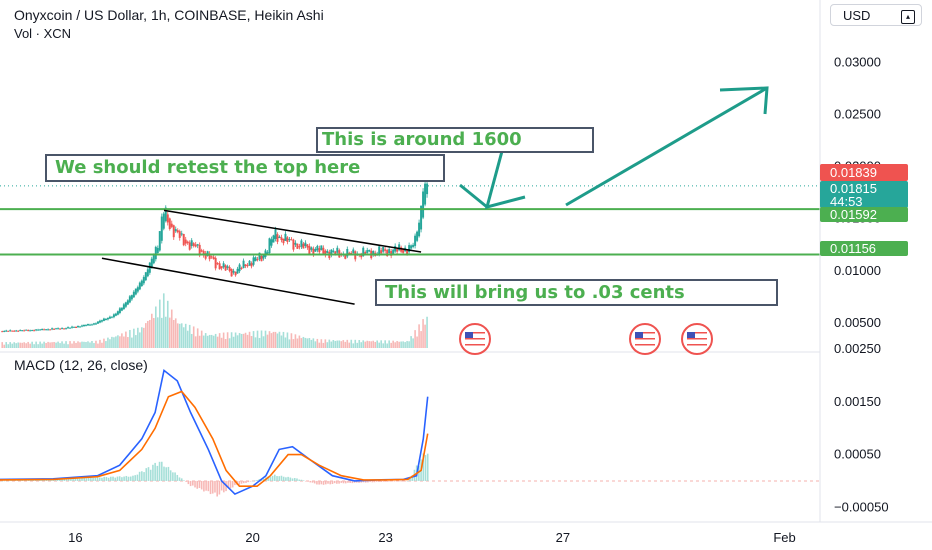  I want to click on annotation-top: This is around 1600, so click(455, 140).